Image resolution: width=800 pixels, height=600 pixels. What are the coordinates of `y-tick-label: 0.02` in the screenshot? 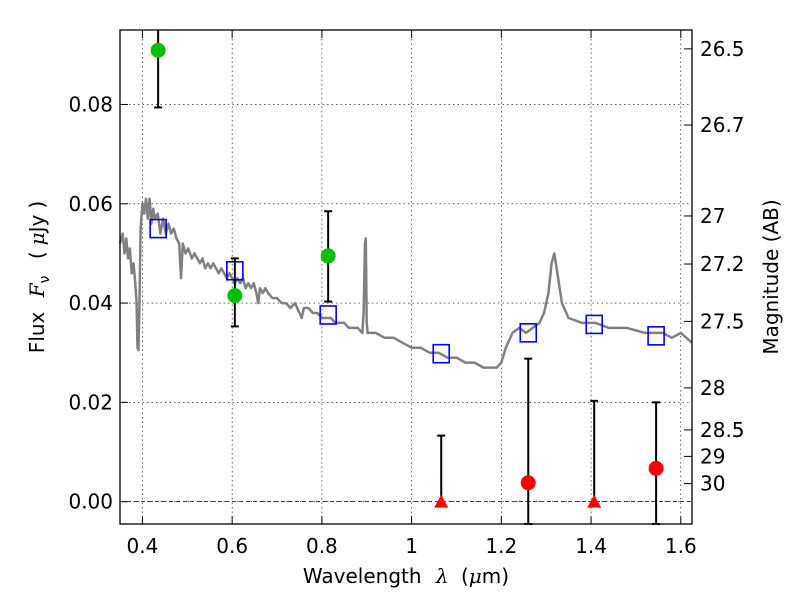 It's located at (90, 402).